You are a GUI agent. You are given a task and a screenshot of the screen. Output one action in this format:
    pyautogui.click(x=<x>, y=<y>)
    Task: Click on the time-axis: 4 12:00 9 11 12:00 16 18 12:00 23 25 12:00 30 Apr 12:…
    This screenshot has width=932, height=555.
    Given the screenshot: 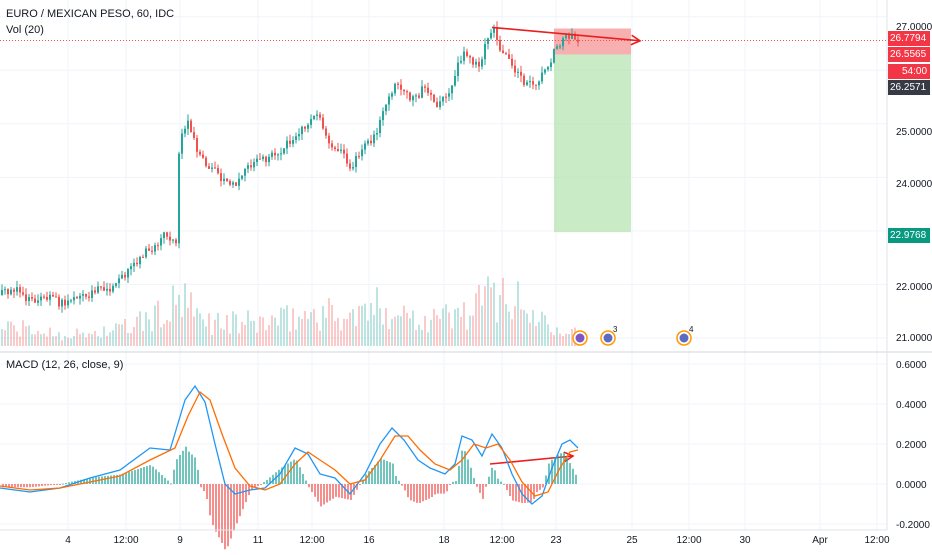 What is the action you would take?
    pyautogui.click(x=477, y=540)
    